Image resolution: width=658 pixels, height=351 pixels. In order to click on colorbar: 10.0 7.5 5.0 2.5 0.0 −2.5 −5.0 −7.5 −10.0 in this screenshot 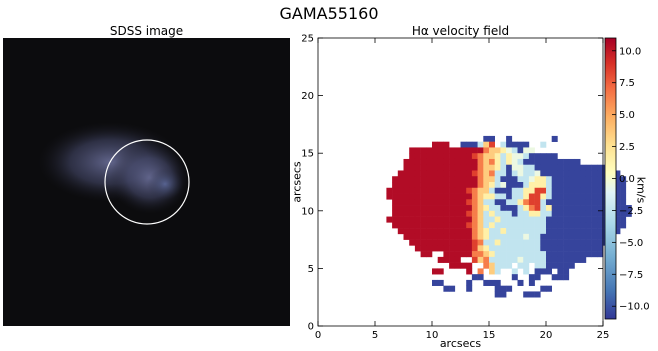, I will do `click(627, 178)`.